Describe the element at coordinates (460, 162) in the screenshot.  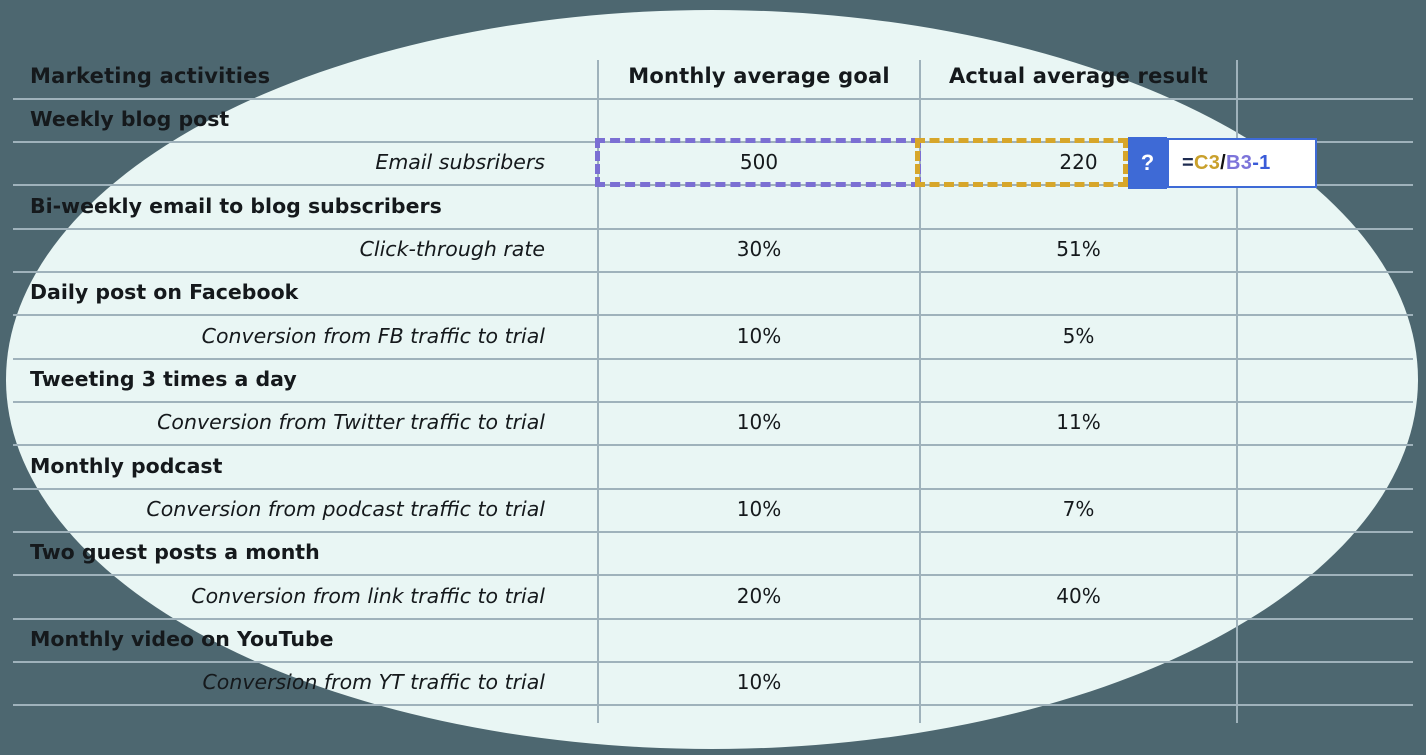
I see `activity-metric-cell: Email subsribers` at that location.